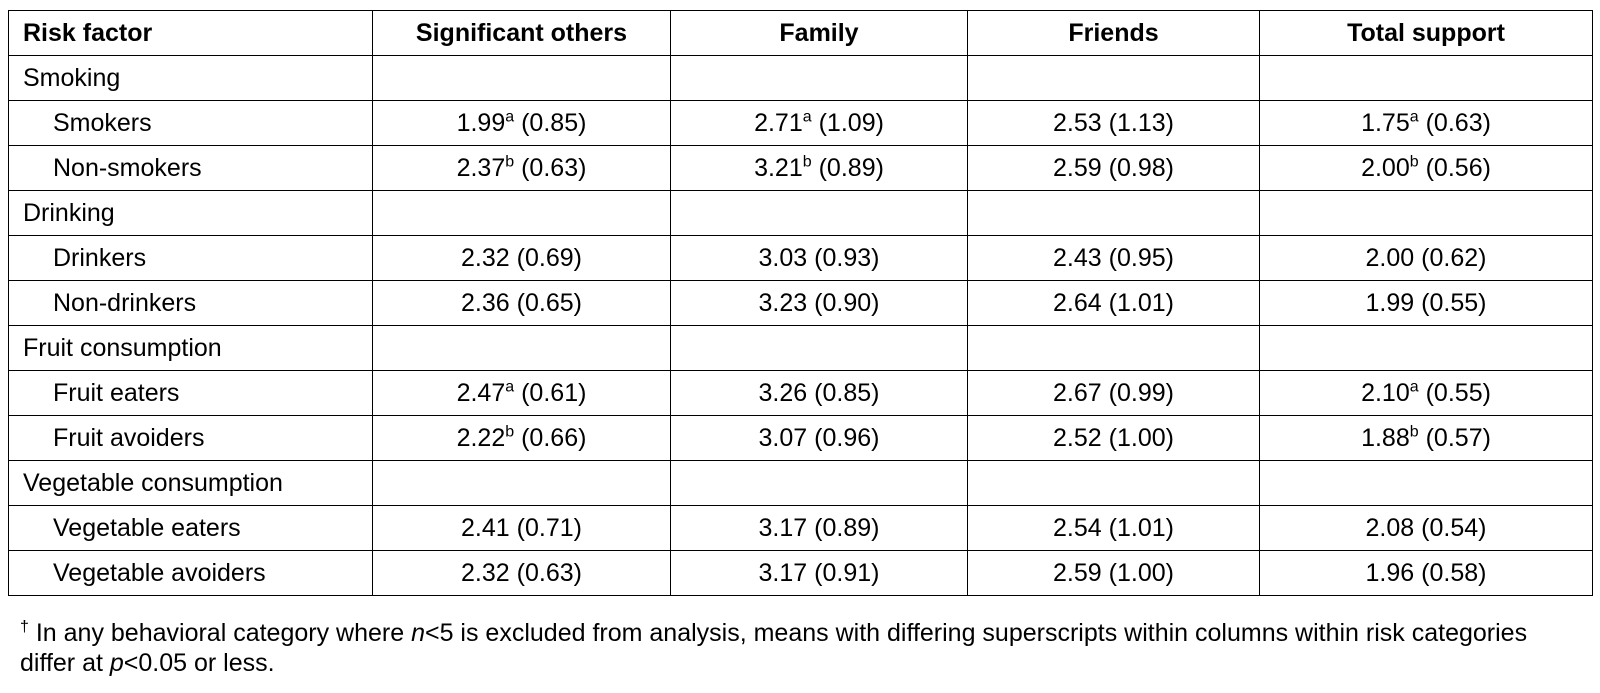 The width and height of the screenshot is (1600, 693). Describe the element at coordinates (847, 437) in the screenshot. I see `cell-sd: (0.96)` at that location.